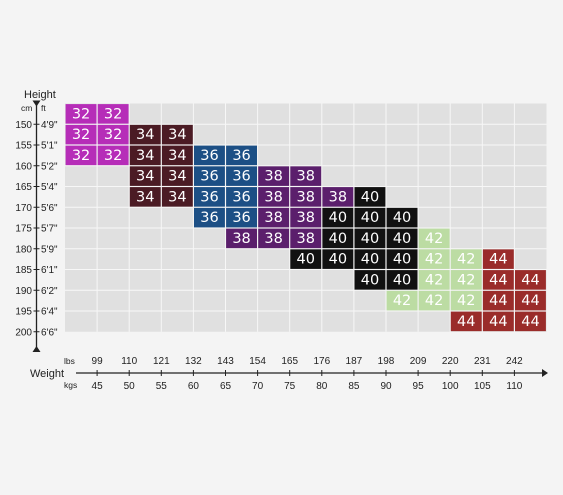  I want to click on x-tick-label-kgs: 105, so click(482, 386).